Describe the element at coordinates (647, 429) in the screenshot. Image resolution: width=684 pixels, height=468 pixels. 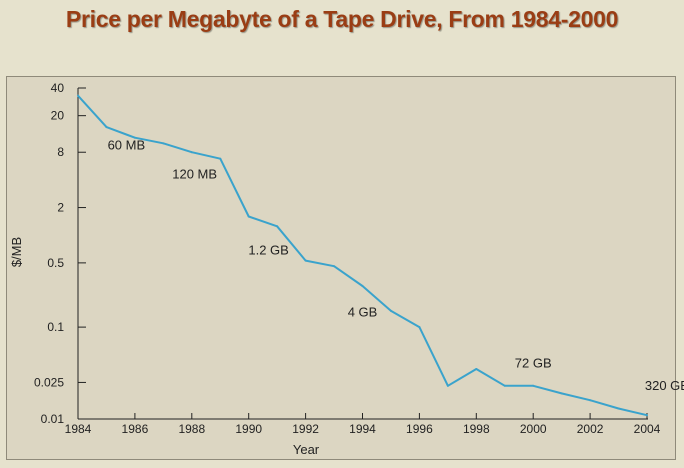
I see `x-tick-label: 2004` at that location.